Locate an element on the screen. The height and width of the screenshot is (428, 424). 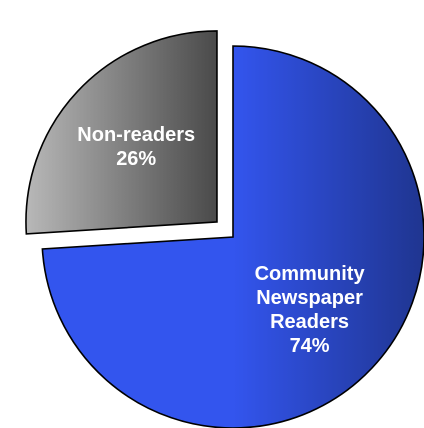
slice-label-line-1-0: Non-readers is located at coordinates (136, 135).